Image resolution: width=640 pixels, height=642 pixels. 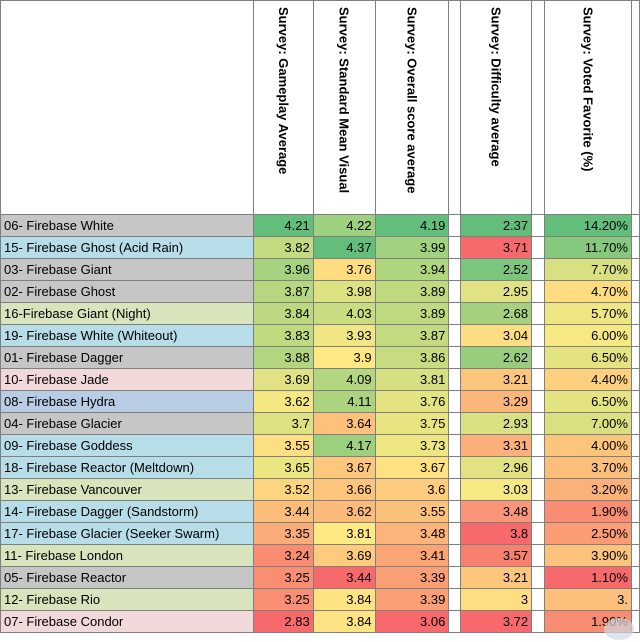 I want to click on visual-cell: 4.11, so click(x=344, y=401).